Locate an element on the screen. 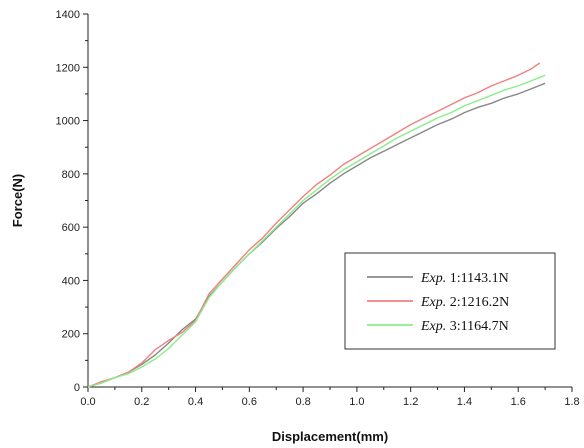 The image size is (584, 448). legend-label-value: 2:1216.2N is located at coordinates (477, 302).